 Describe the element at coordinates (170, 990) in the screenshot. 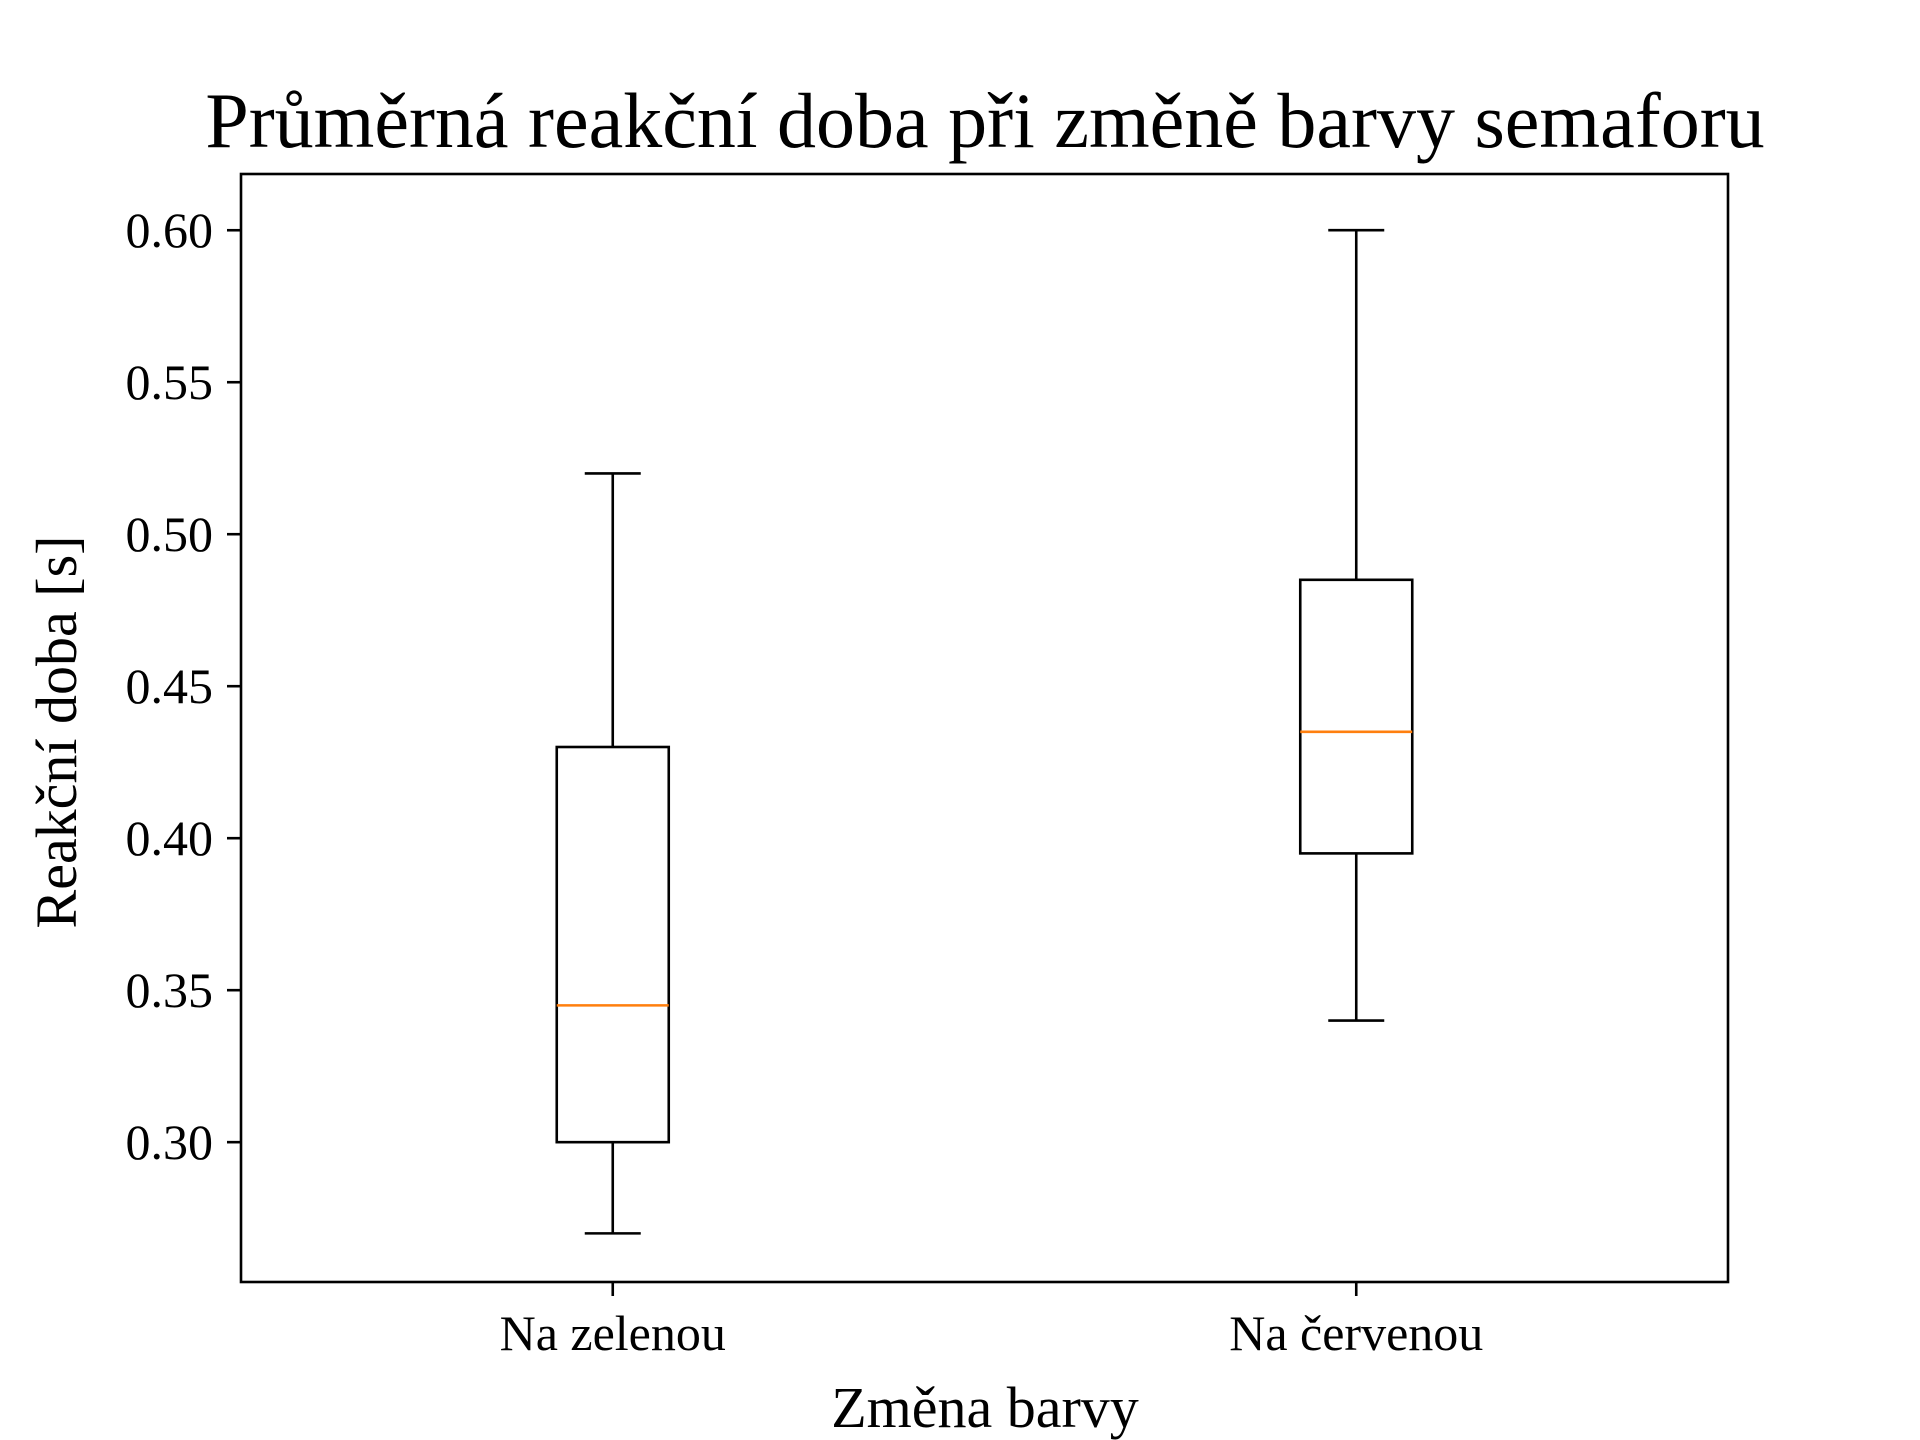

I see `y-tick-label: 0.35` at that location.